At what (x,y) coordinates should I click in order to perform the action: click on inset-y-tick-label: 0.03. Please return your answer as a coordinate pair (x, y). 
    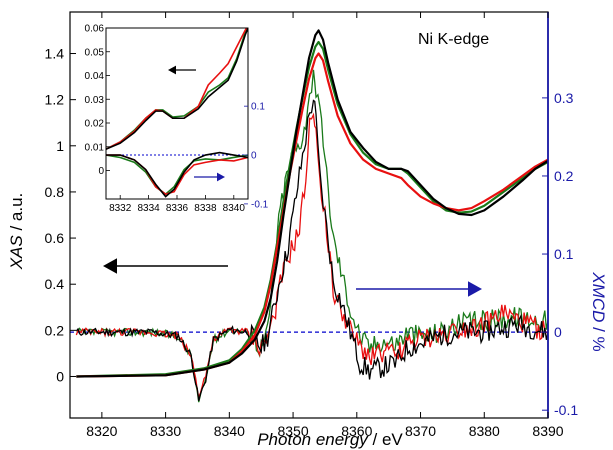
    Looking at the image, I should click on (95, 100).